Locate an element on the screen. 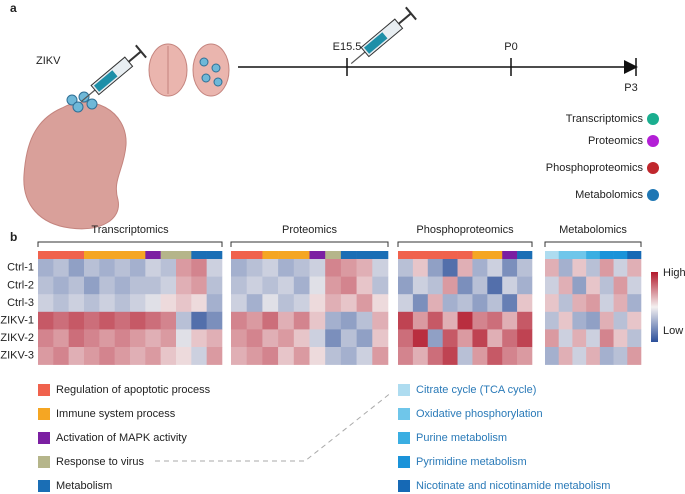 Image resolution: width=685 pixels, height=494 pixels. connector is located at coordinates (274, 426).